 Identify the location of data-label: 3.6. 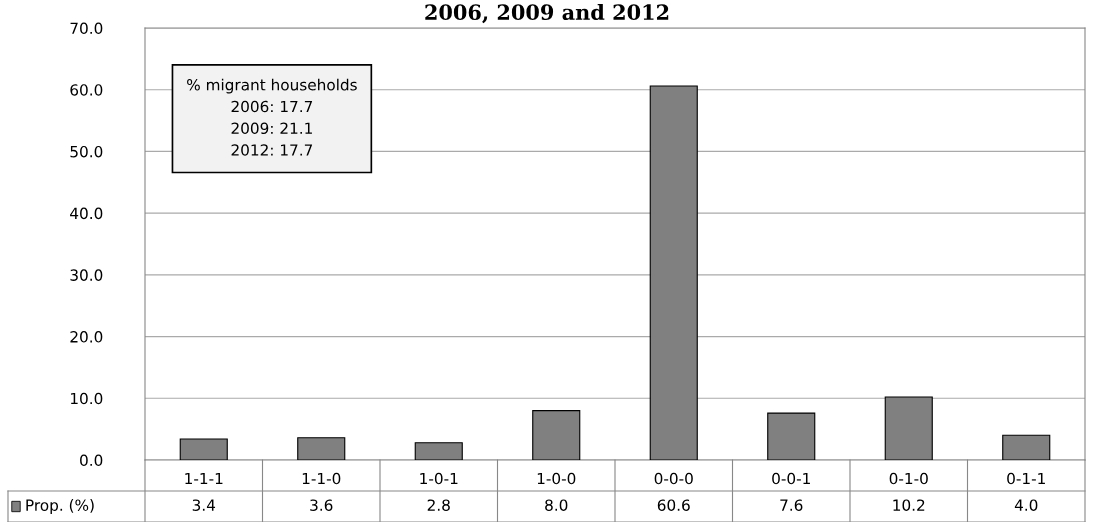
(321, 505).